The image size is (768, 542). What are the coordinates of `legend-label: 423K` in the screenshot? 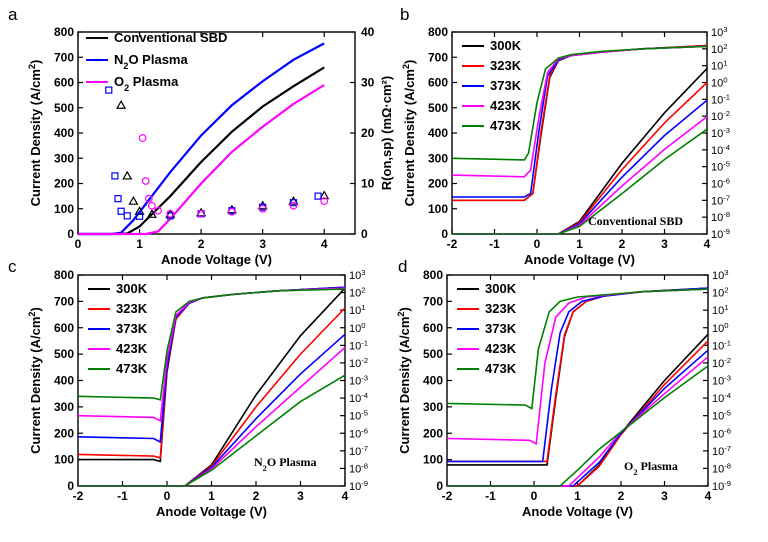 It's located at (501, 348).